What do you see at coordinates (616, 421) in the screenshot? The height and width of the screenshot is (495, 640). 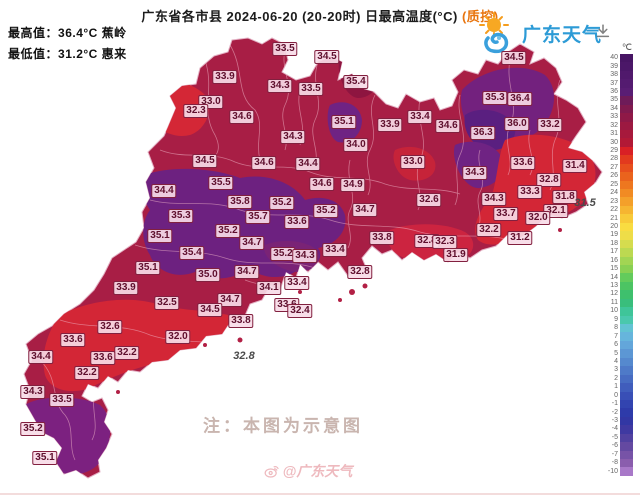 I see `scale-tick: -3` at bounding box center [616, 421].